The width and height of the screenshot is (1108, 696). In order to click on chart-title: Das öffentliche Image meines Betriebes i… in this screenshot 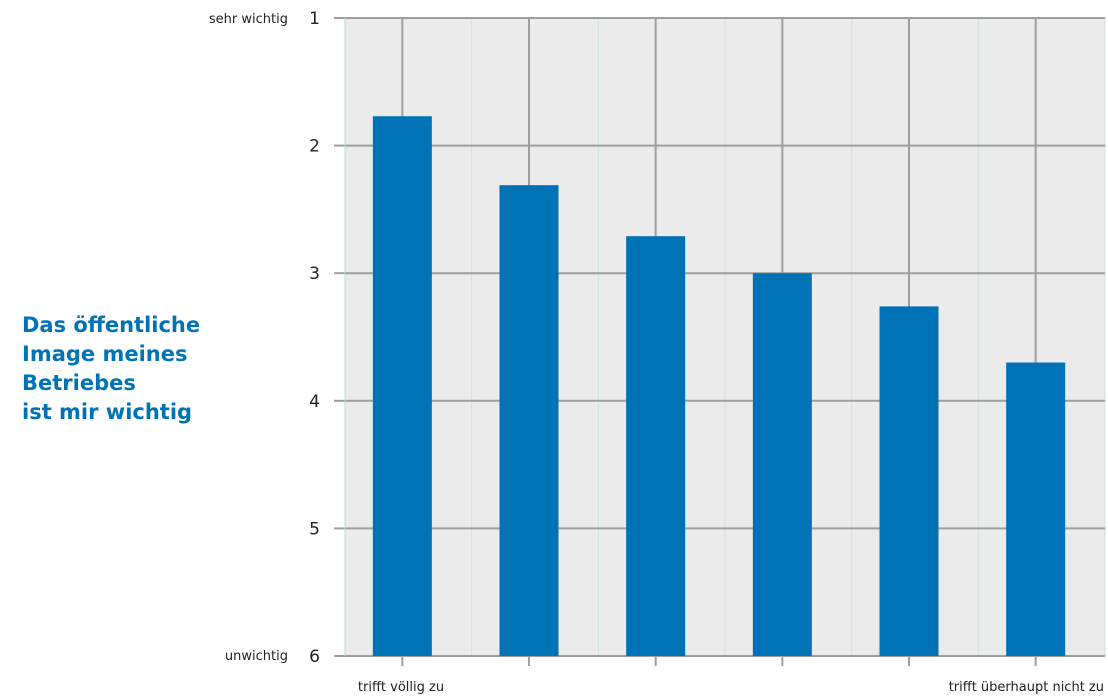, I will do `click(111, 369)`.